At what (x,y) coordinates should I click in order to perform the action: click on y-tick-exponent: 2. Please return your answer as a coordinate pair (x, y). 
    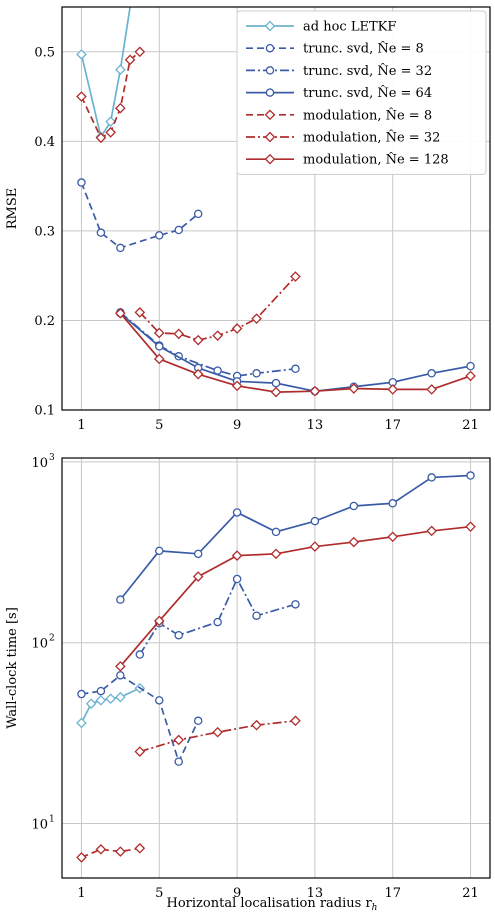
    Looking at the image, I should click on (52, 639).